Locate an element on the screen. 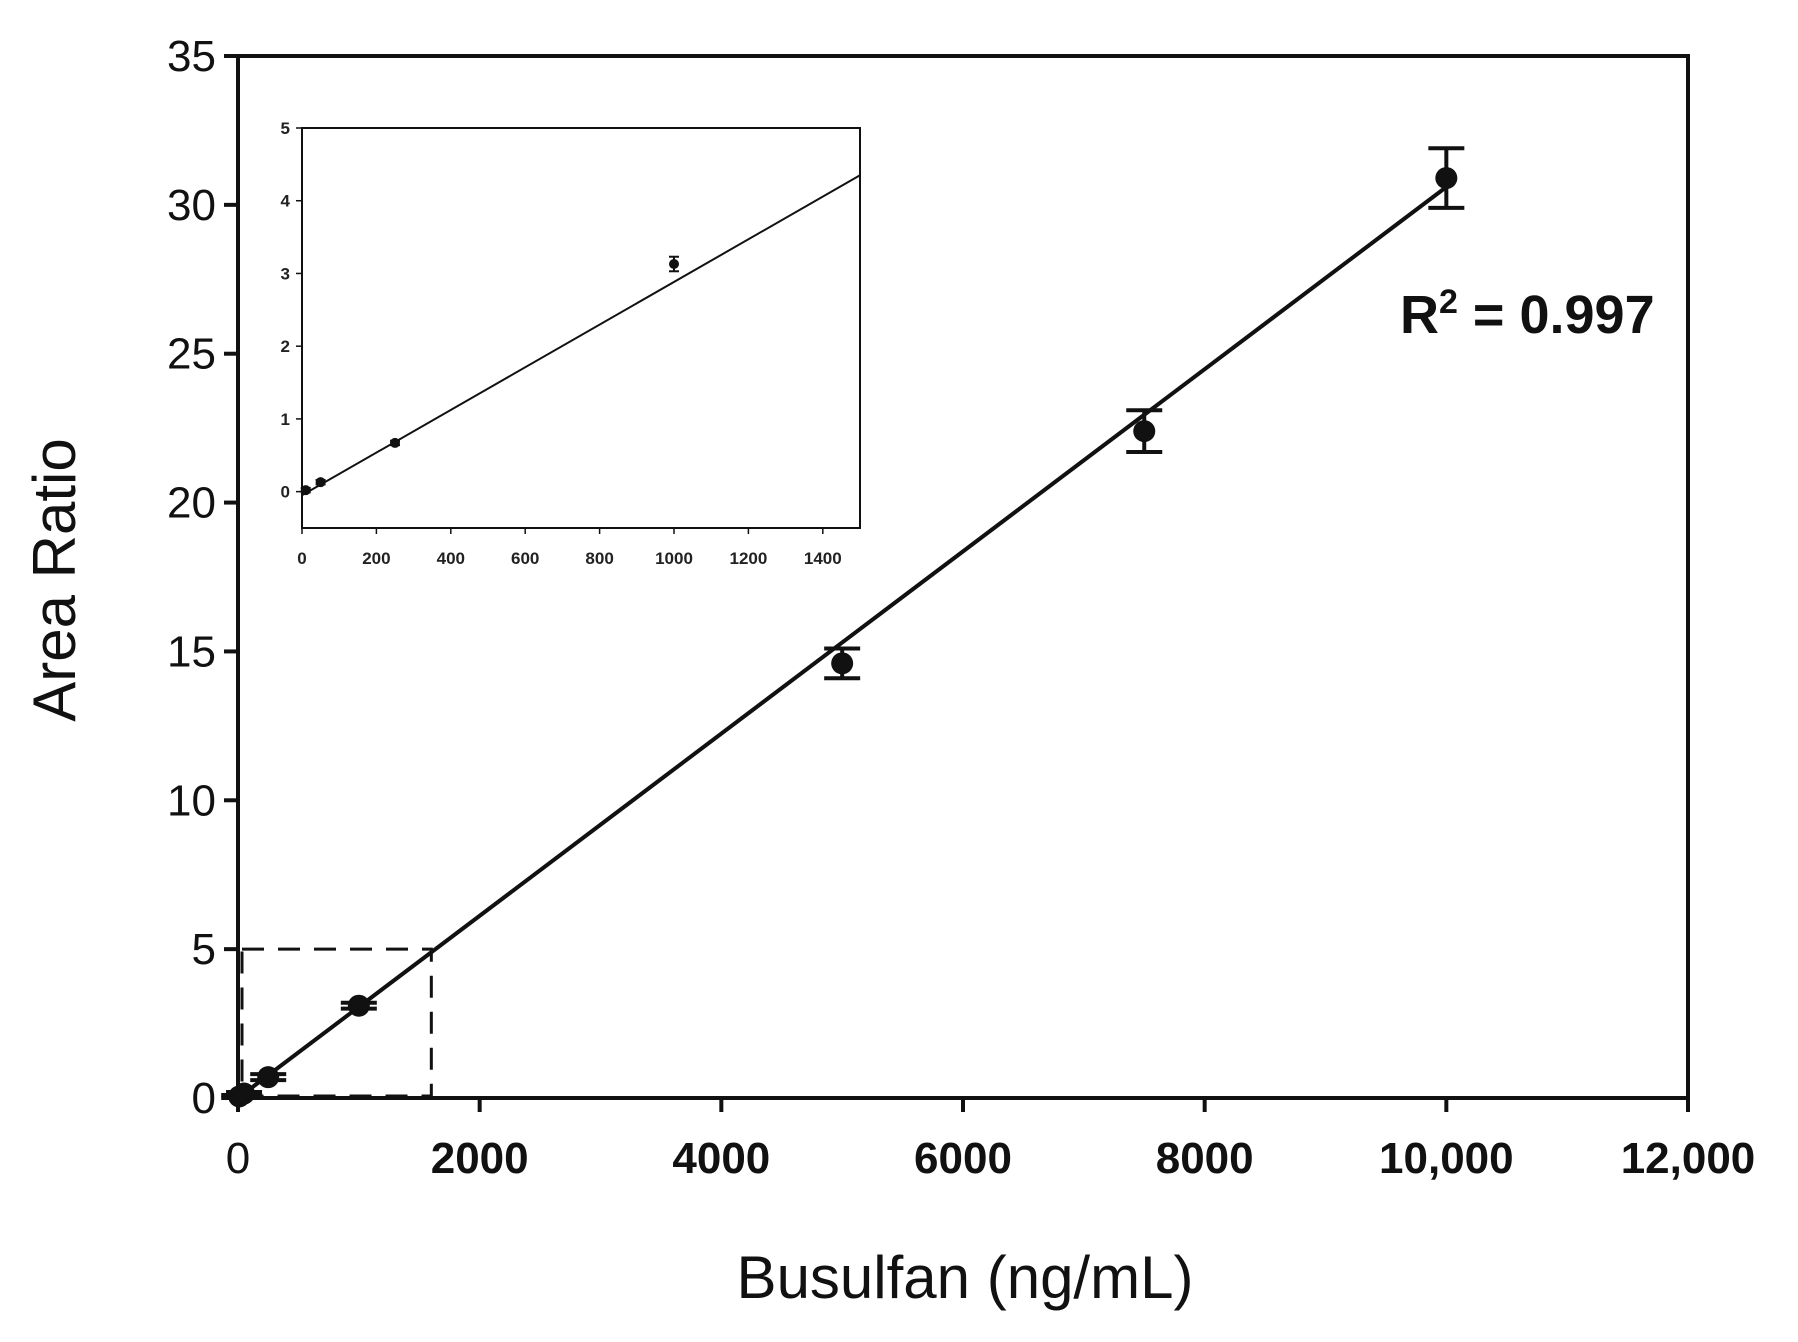 This screenshot has width=1798, height=1342. inset-x-tick-label: 200 is located at coordinates (376, 558).